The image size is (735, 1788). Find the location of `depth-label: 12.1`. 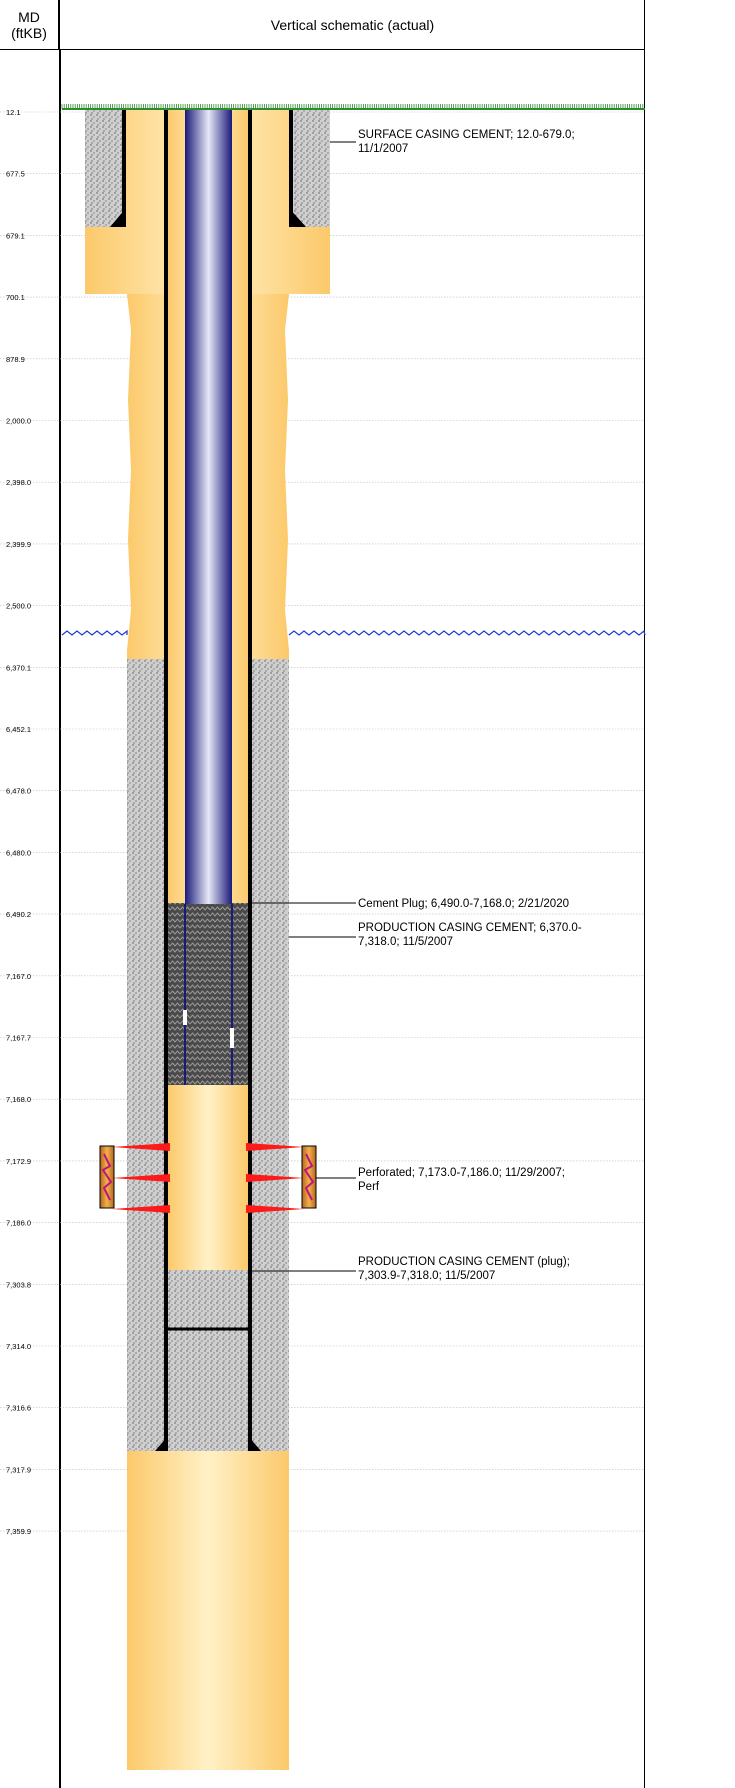

depth-label: 12.1 is located at coordinates (13, 112).